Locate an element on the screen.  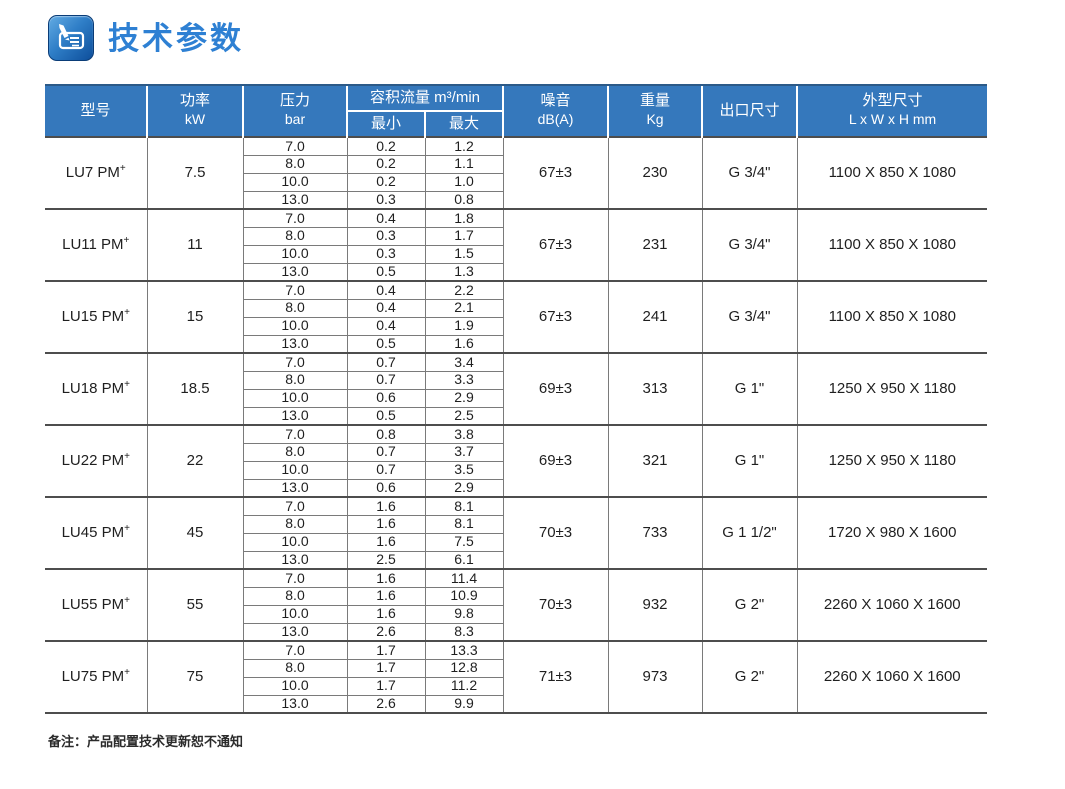
model-cell: LU55 PM+ is located at coordinates (96, 604).